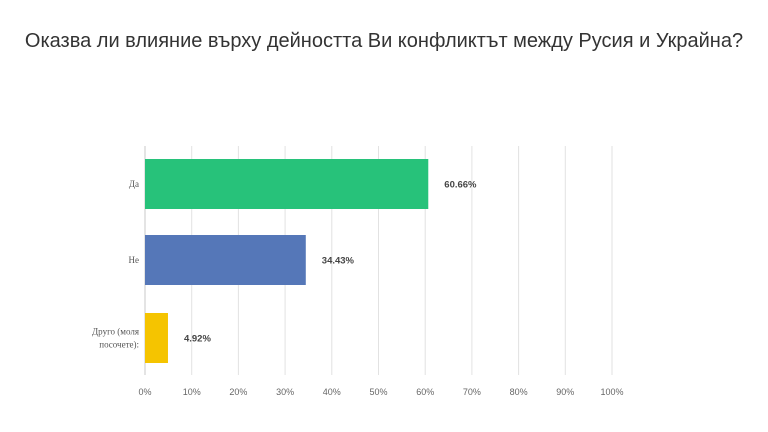 Image resolution: width=768 pixels, height=432 pixels. I want to click on x-tick-label: 90%, so click(565, 392).